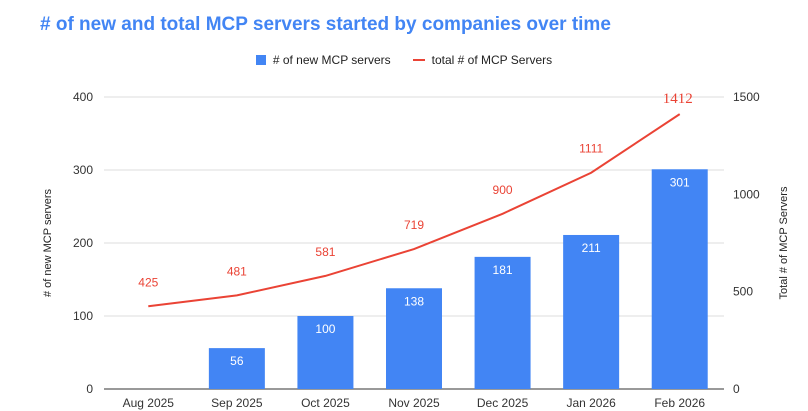 This screenshot has height=411, width=808. Describe the element at coordinates (414, 225) in the screenshot. I see `line-value-label: 719` at that location.